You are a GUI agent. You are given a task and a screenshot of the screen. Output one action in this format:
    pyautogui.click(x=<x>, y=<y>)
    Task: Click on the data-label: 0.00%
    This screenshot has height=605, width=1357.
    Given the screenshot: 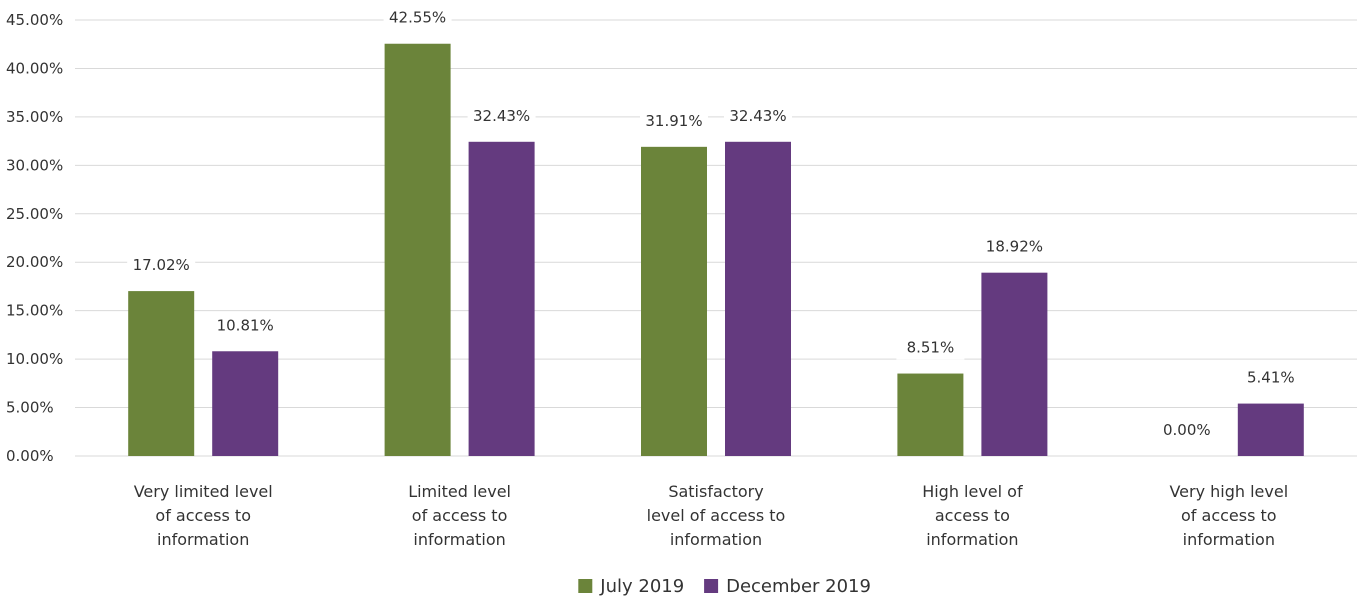 What is the action you would take?
    pyautogui.click(x=1187, y=430)
    